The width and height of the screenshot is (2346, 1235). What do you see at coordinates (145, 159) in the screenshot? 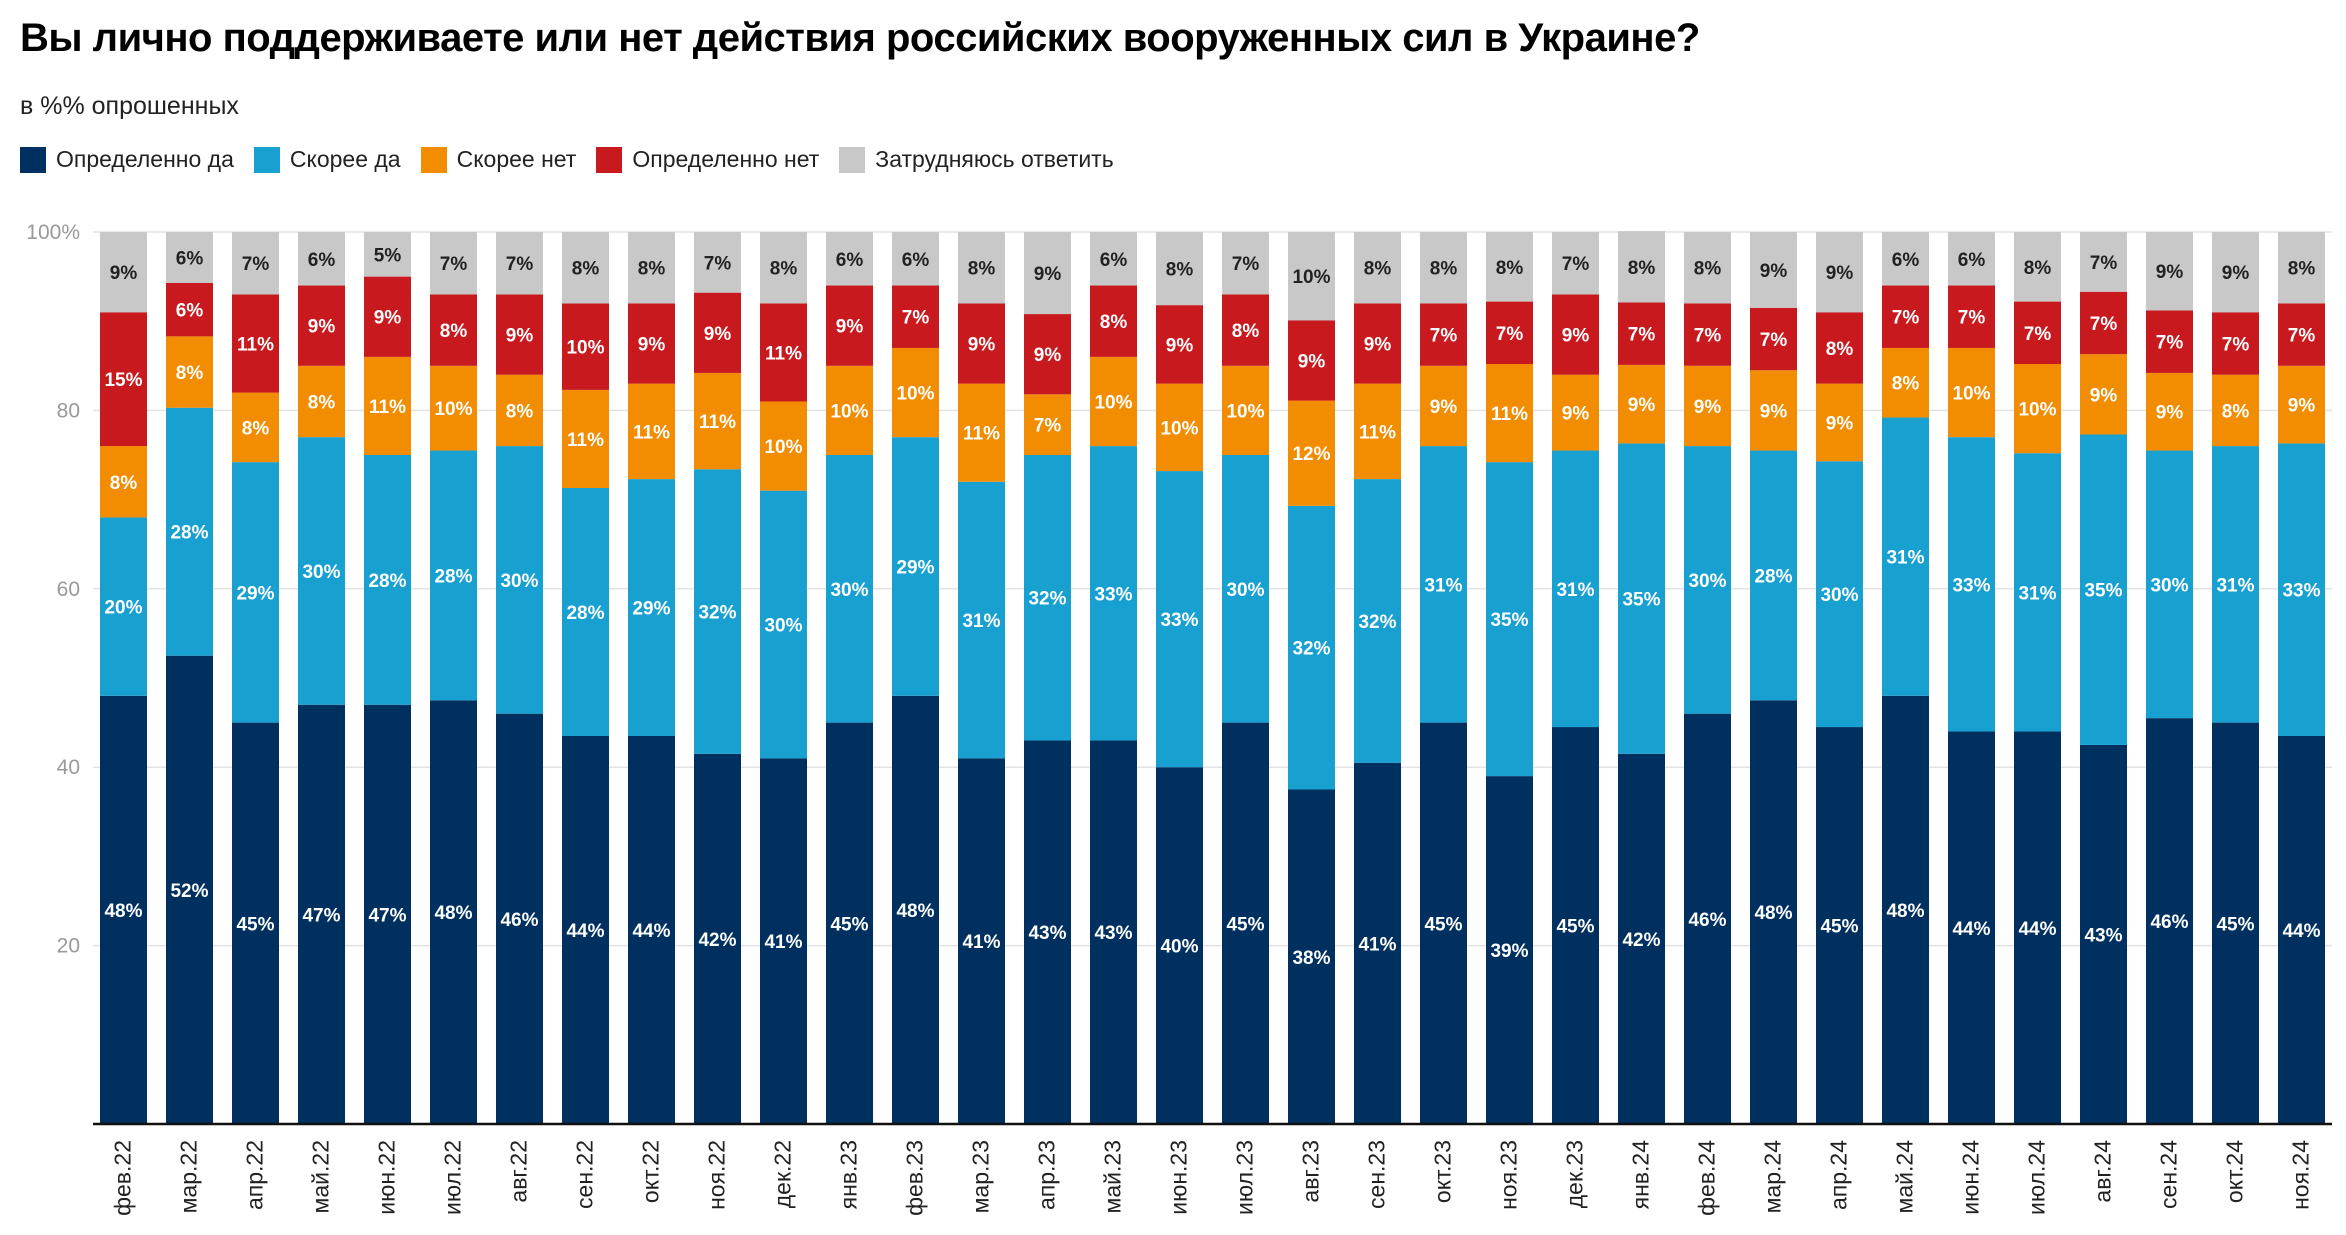
I see `legend-label: Определенно да` at bounding box center [145, 159].